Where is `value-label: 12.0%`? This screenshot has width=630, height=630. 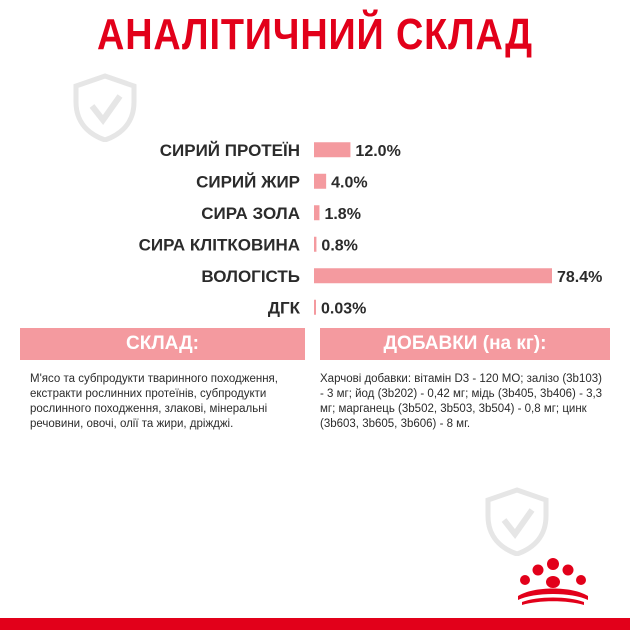
value-label: 12.0% is located at coordinates (377, 151).